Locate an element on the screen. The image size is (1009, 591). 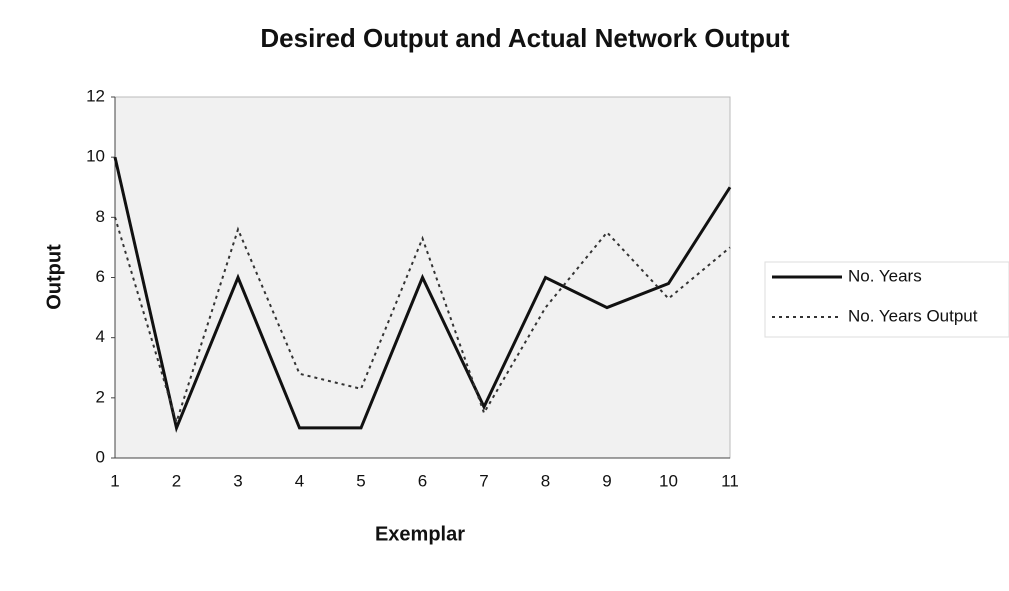
x-tick-label: 10 is located at coordinates (668, 480).